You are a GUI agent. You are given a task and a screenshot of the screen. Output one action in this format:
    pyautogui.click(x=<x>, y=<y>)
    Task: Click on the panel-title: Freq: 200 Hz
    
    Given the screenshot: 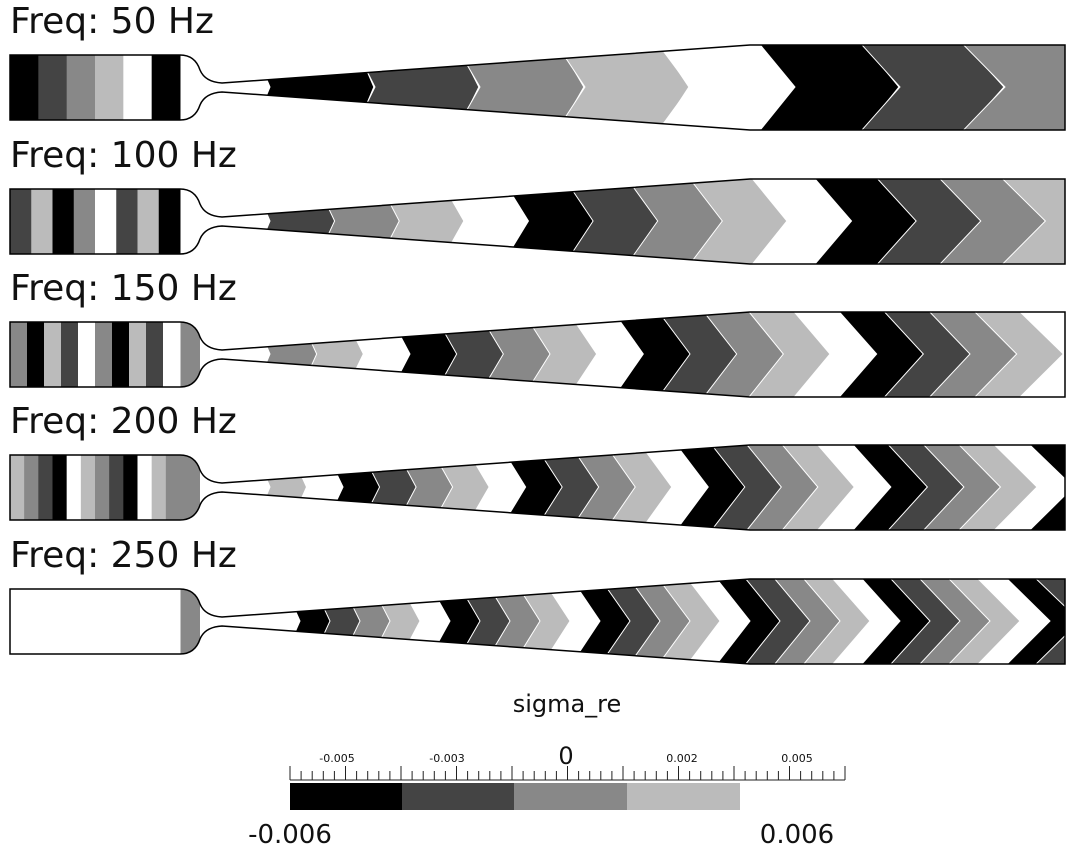 What is the action you would take?
    pyautogui.click(x=123, y=421)
    